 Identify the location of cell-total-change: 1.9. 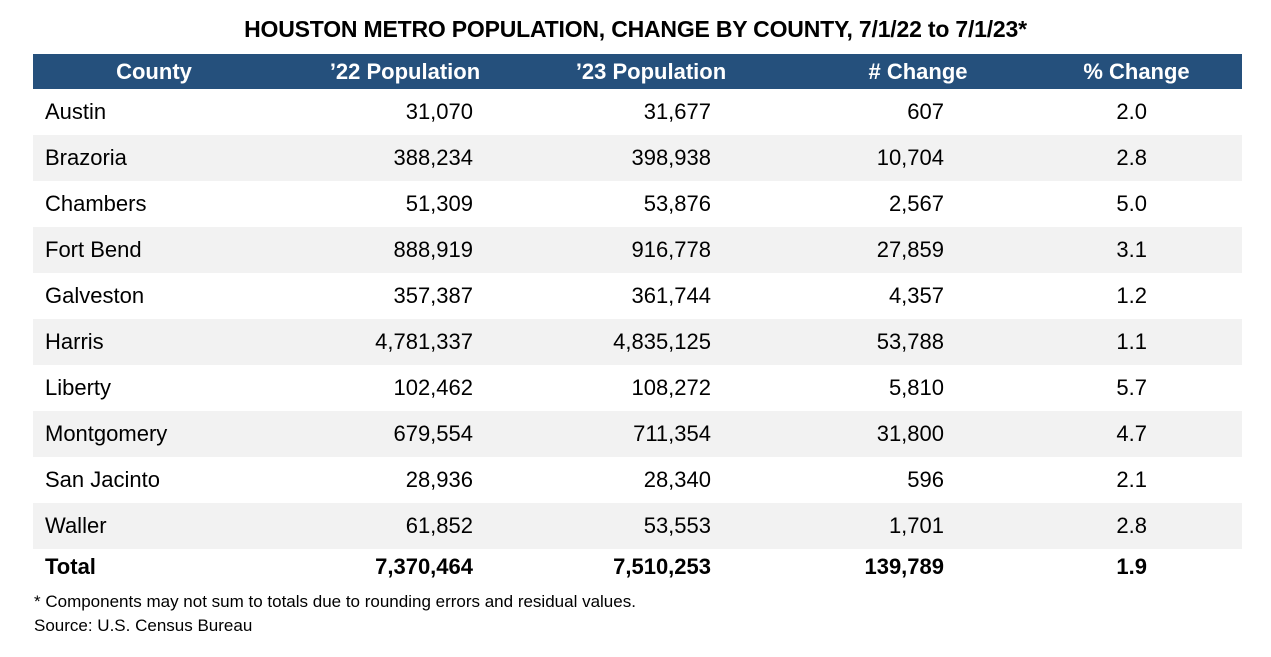
(1131, 566).